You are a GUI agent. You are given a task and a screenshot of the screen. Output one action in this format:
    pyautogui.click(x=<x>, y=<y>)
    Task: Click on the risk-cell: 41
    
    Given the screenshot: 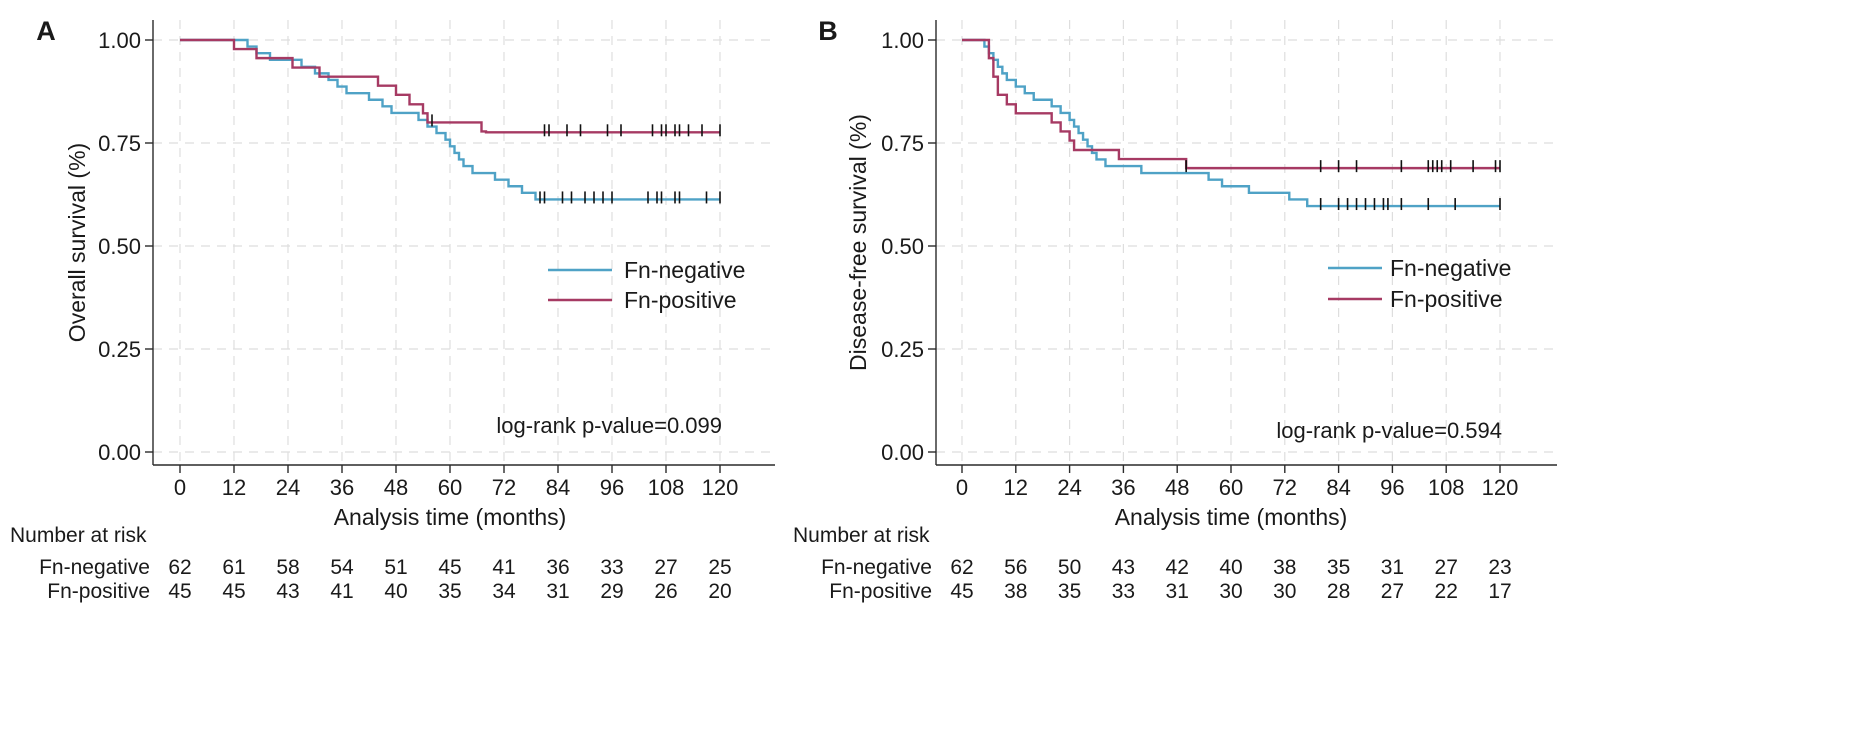 What is the action you would take?
    pyautogui.click(x=503, y=567)
    